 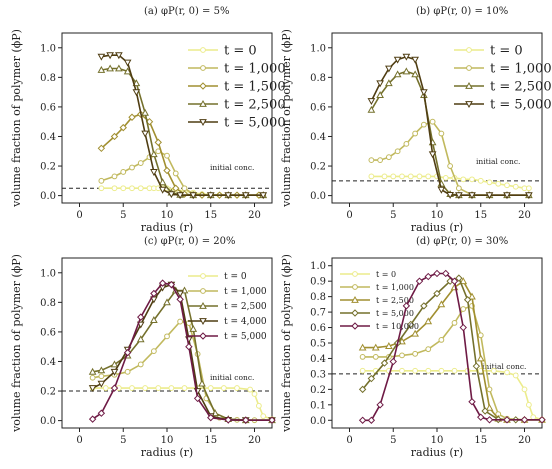 I want to click on initial-conc-annotation: initial conc., so click(x=232, y=377).